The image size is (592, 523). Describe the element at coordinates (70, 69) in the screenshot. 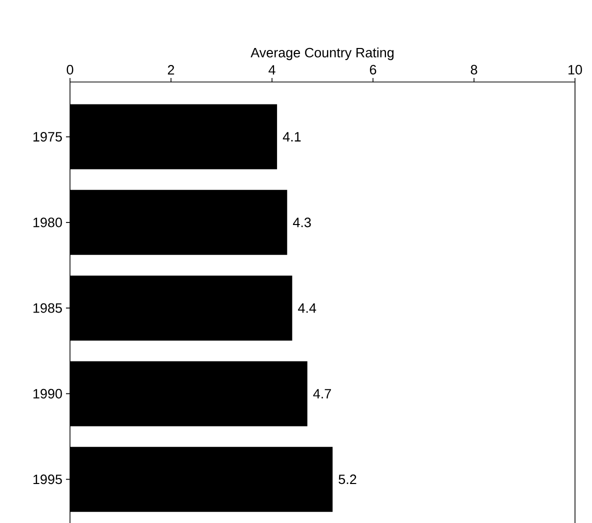

I see `x-tick-label: 0` at that location.